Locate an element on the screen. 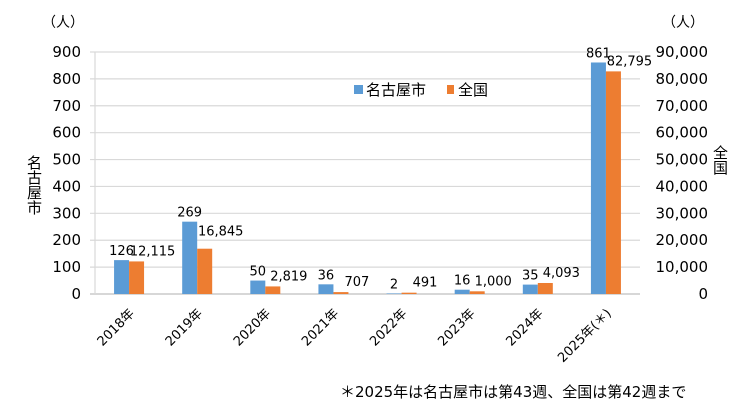  x-tick-label: 2025年(＊) is located at coordinates (585, 336).